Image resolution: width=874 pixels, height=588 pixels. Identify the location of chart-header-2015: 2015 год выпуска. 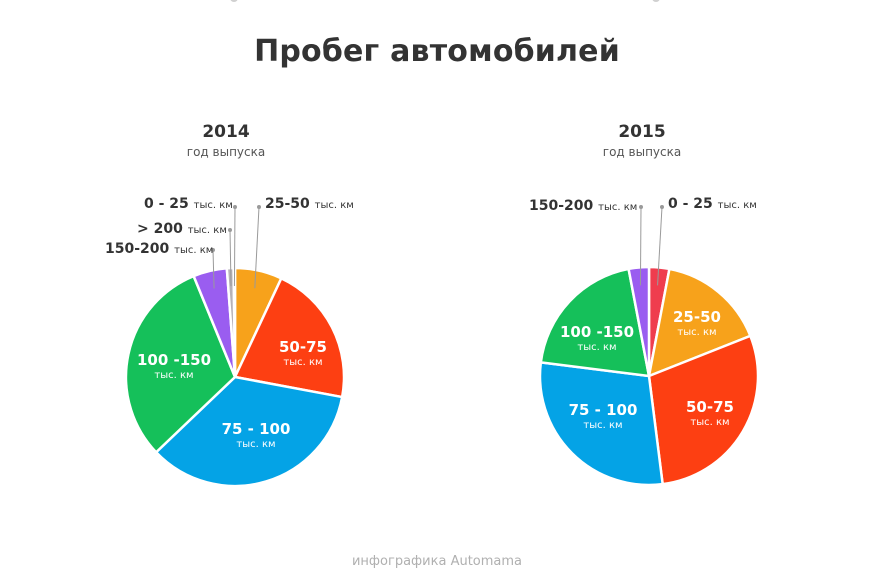
(642, 140).